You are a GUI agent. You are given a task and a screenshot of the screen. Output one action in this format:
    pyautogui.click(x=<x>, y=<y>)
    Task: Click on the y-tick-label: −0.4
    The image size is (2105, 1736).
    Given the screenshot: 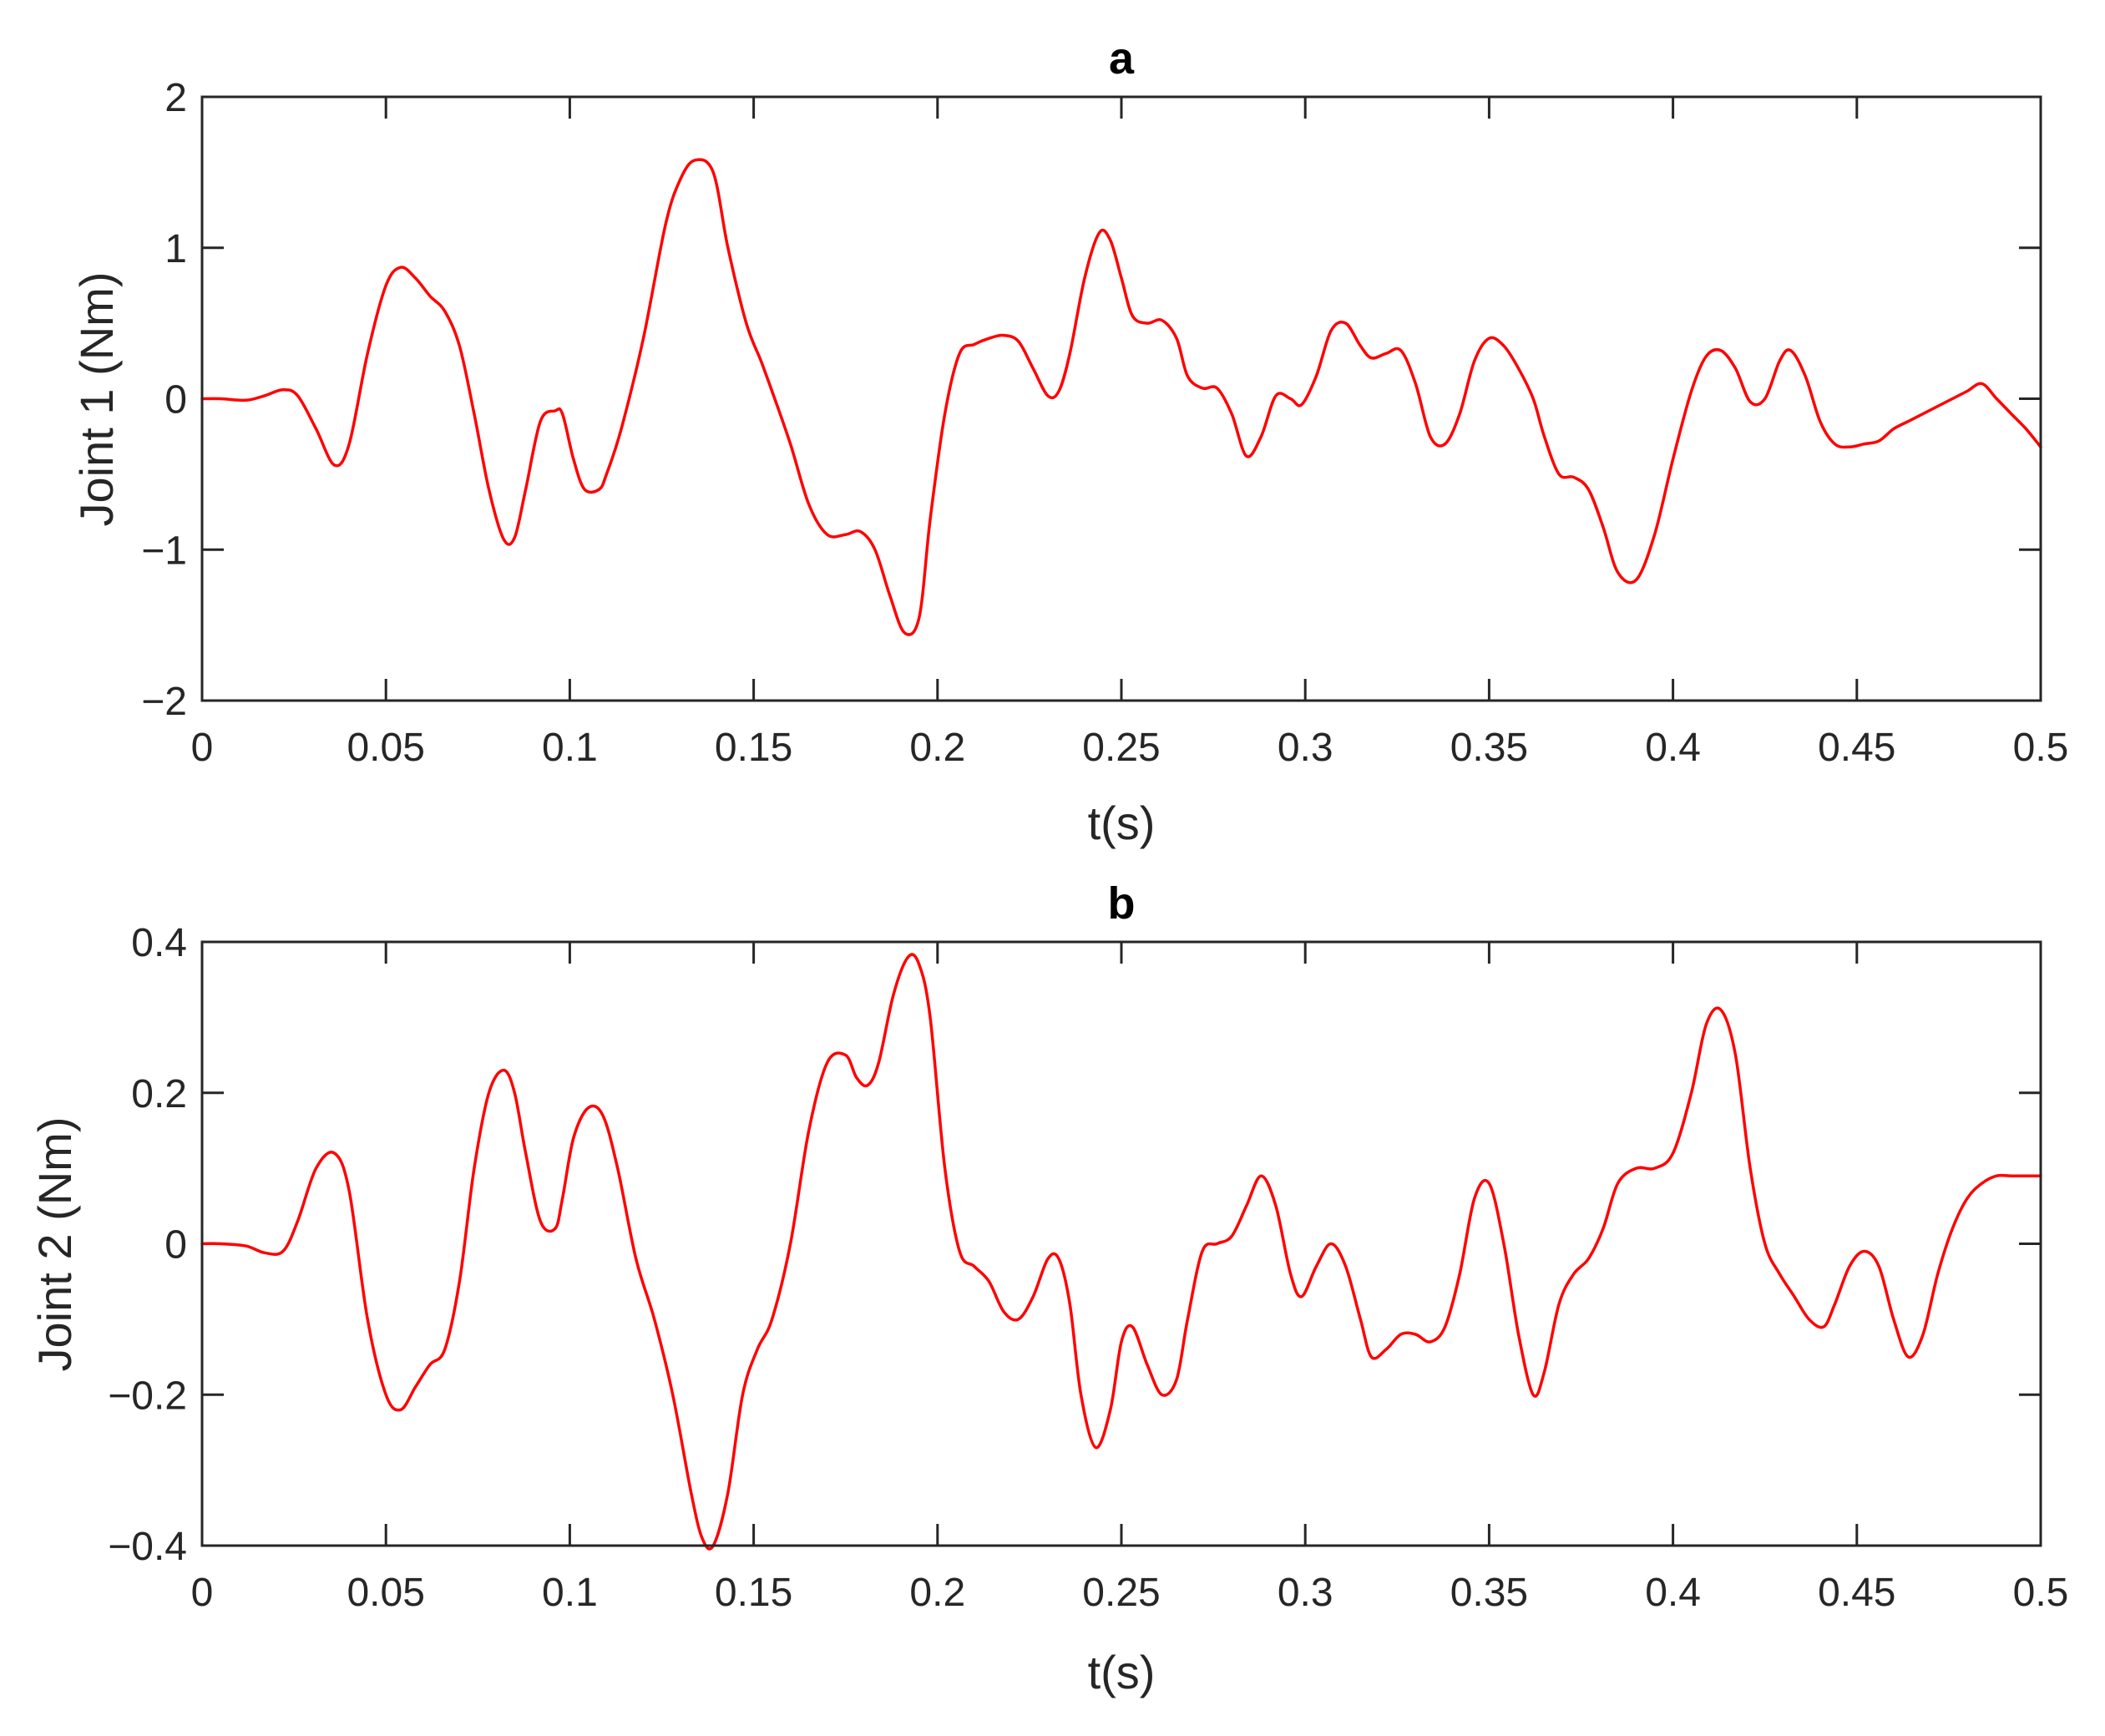 What is the action you would take?
    pyautogui.click(x=147, y=1547)
    